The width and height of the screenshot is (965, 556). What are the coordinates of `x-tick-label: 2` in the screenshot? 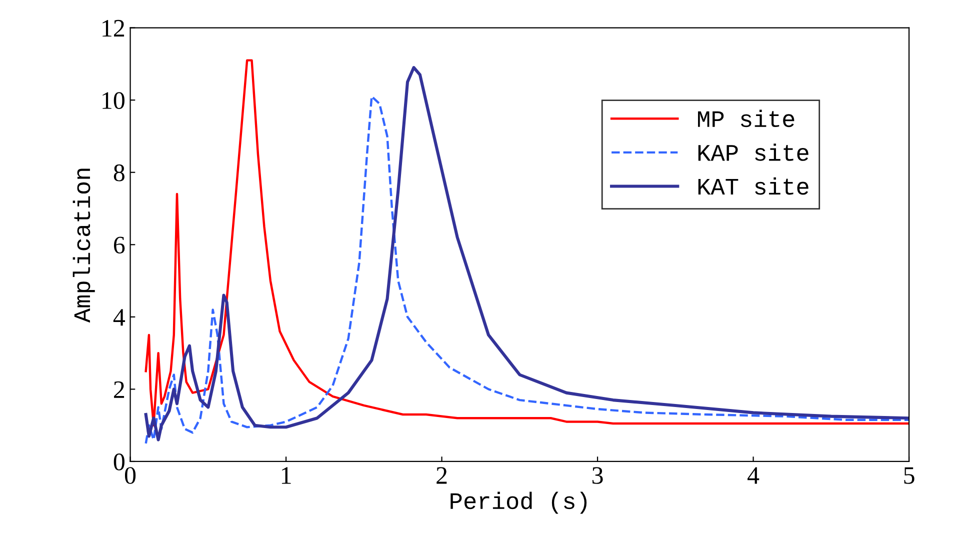 It's located at (441, 475).